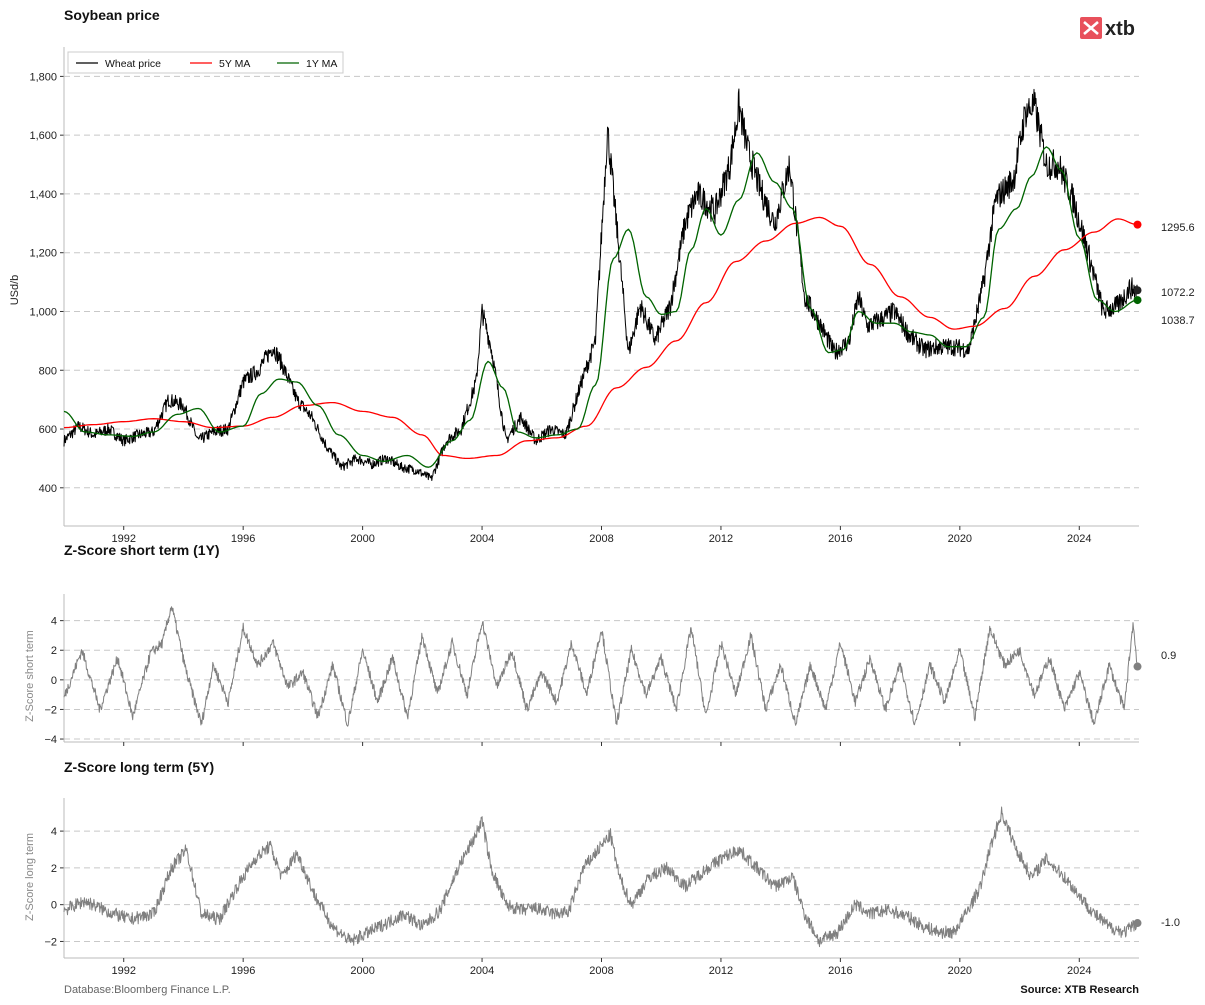 Image resolution: width=1205 pixels, height=1005 pixels. What do you see at coordinates (1079, 990) in the screenshot?
I see `footer-source: Source: XTB Research` at bounding box center [1079, 990].